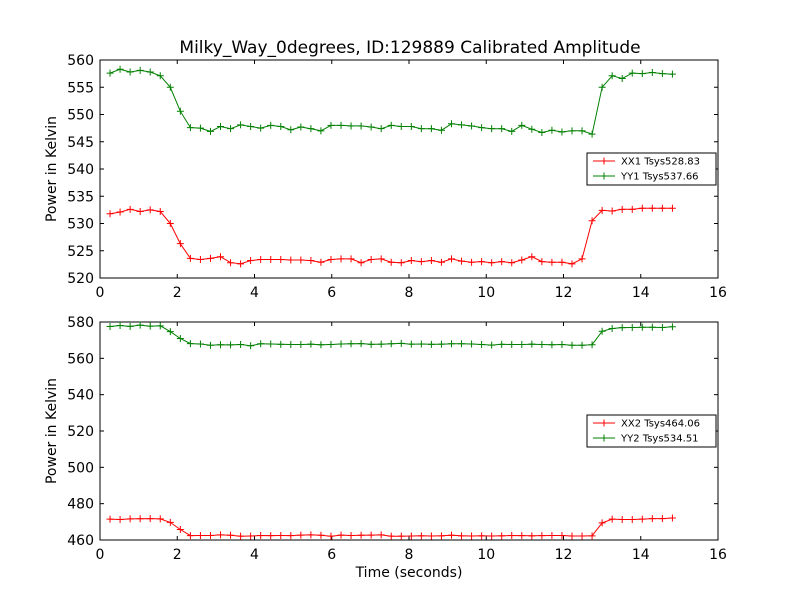  What do you see at coordinates (564, 293) in the screenshot?
I see `x-tick-label: 12` at bounding box center [564, 293].